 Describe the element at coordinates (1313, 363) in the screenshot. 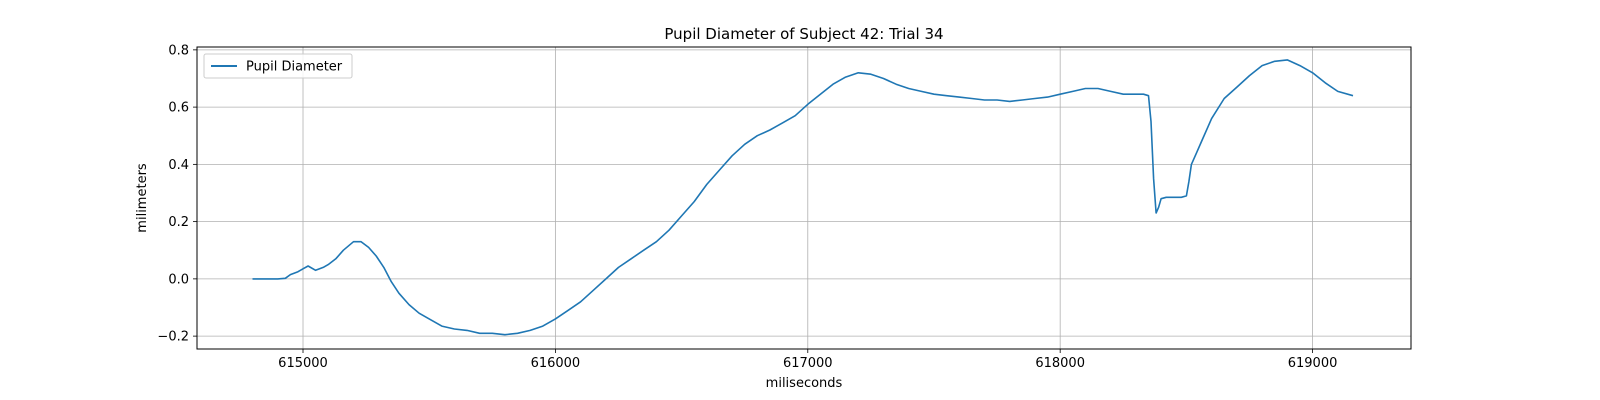

I see `x-tick-label: 619000` at that location.